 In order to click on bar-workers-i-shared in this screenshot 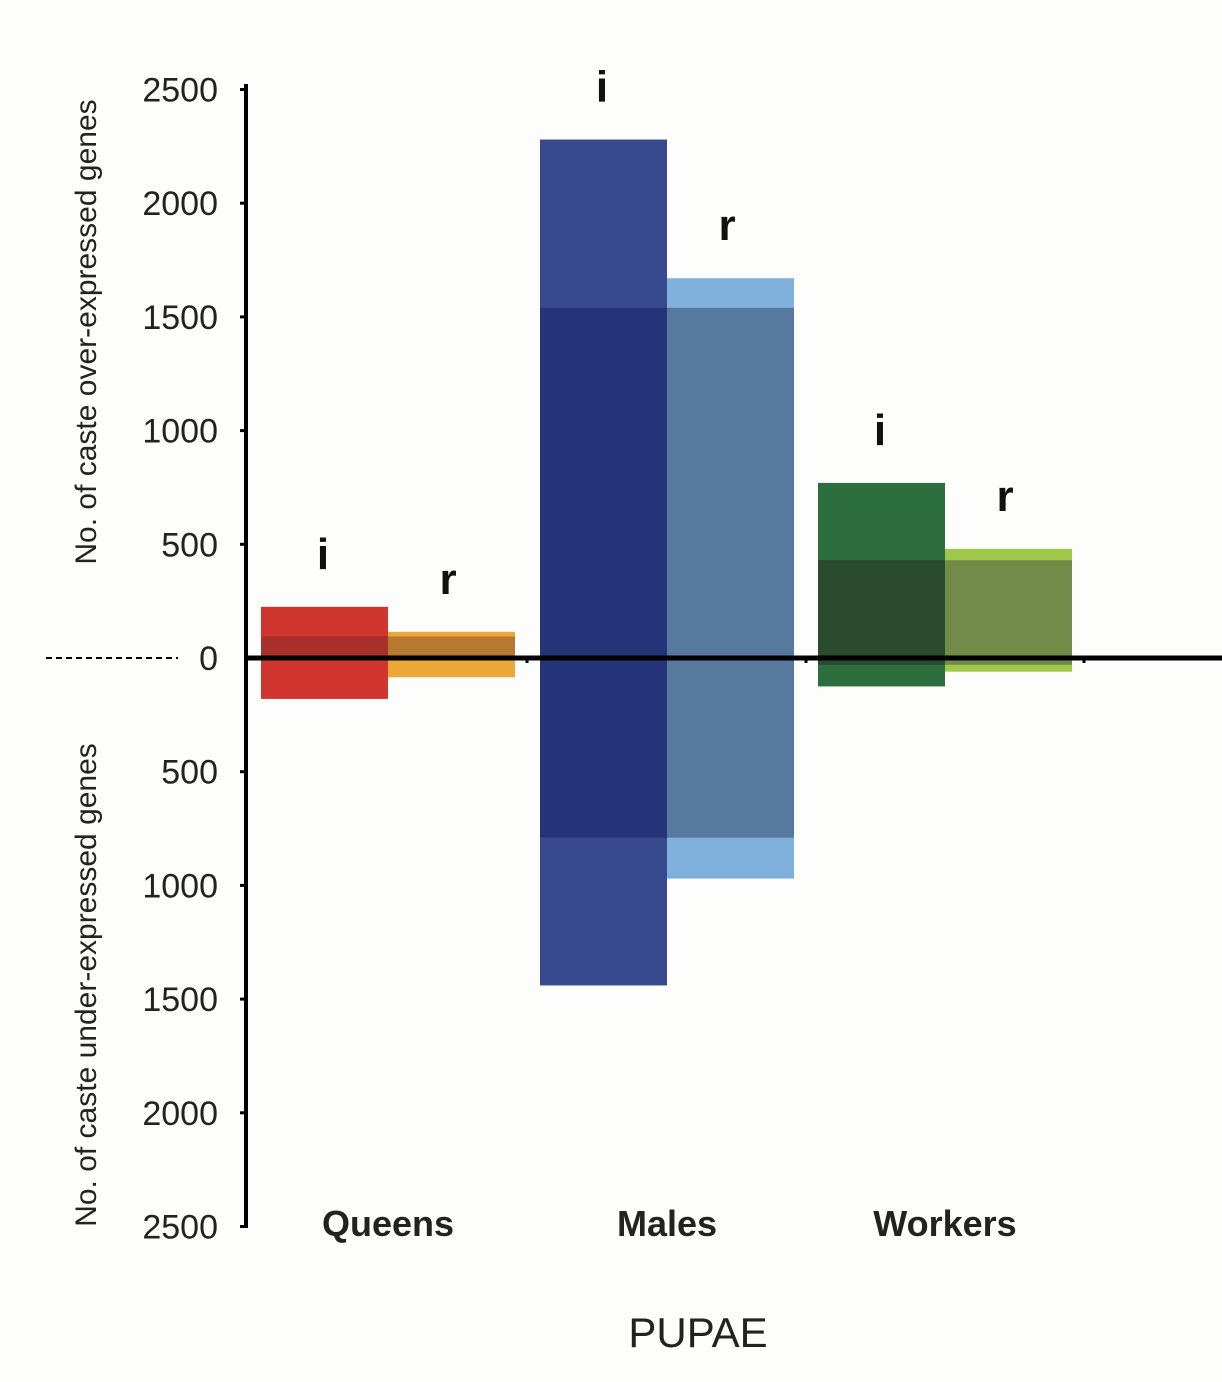, I will do `click(881, 612)`.